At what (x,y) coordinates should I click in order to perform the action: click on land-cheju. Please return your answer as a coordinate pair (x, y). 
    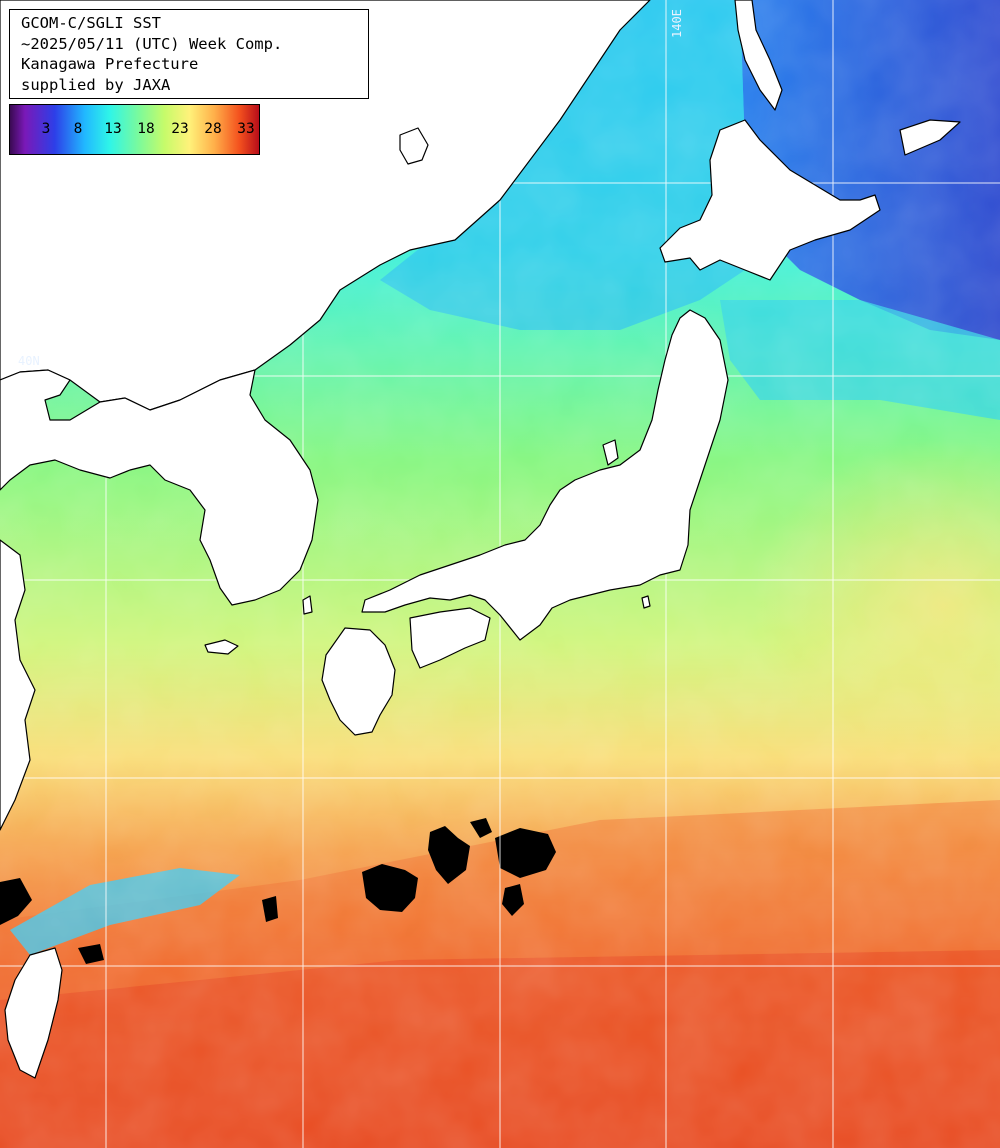
    Looking at the image, I should click on (221, 647).